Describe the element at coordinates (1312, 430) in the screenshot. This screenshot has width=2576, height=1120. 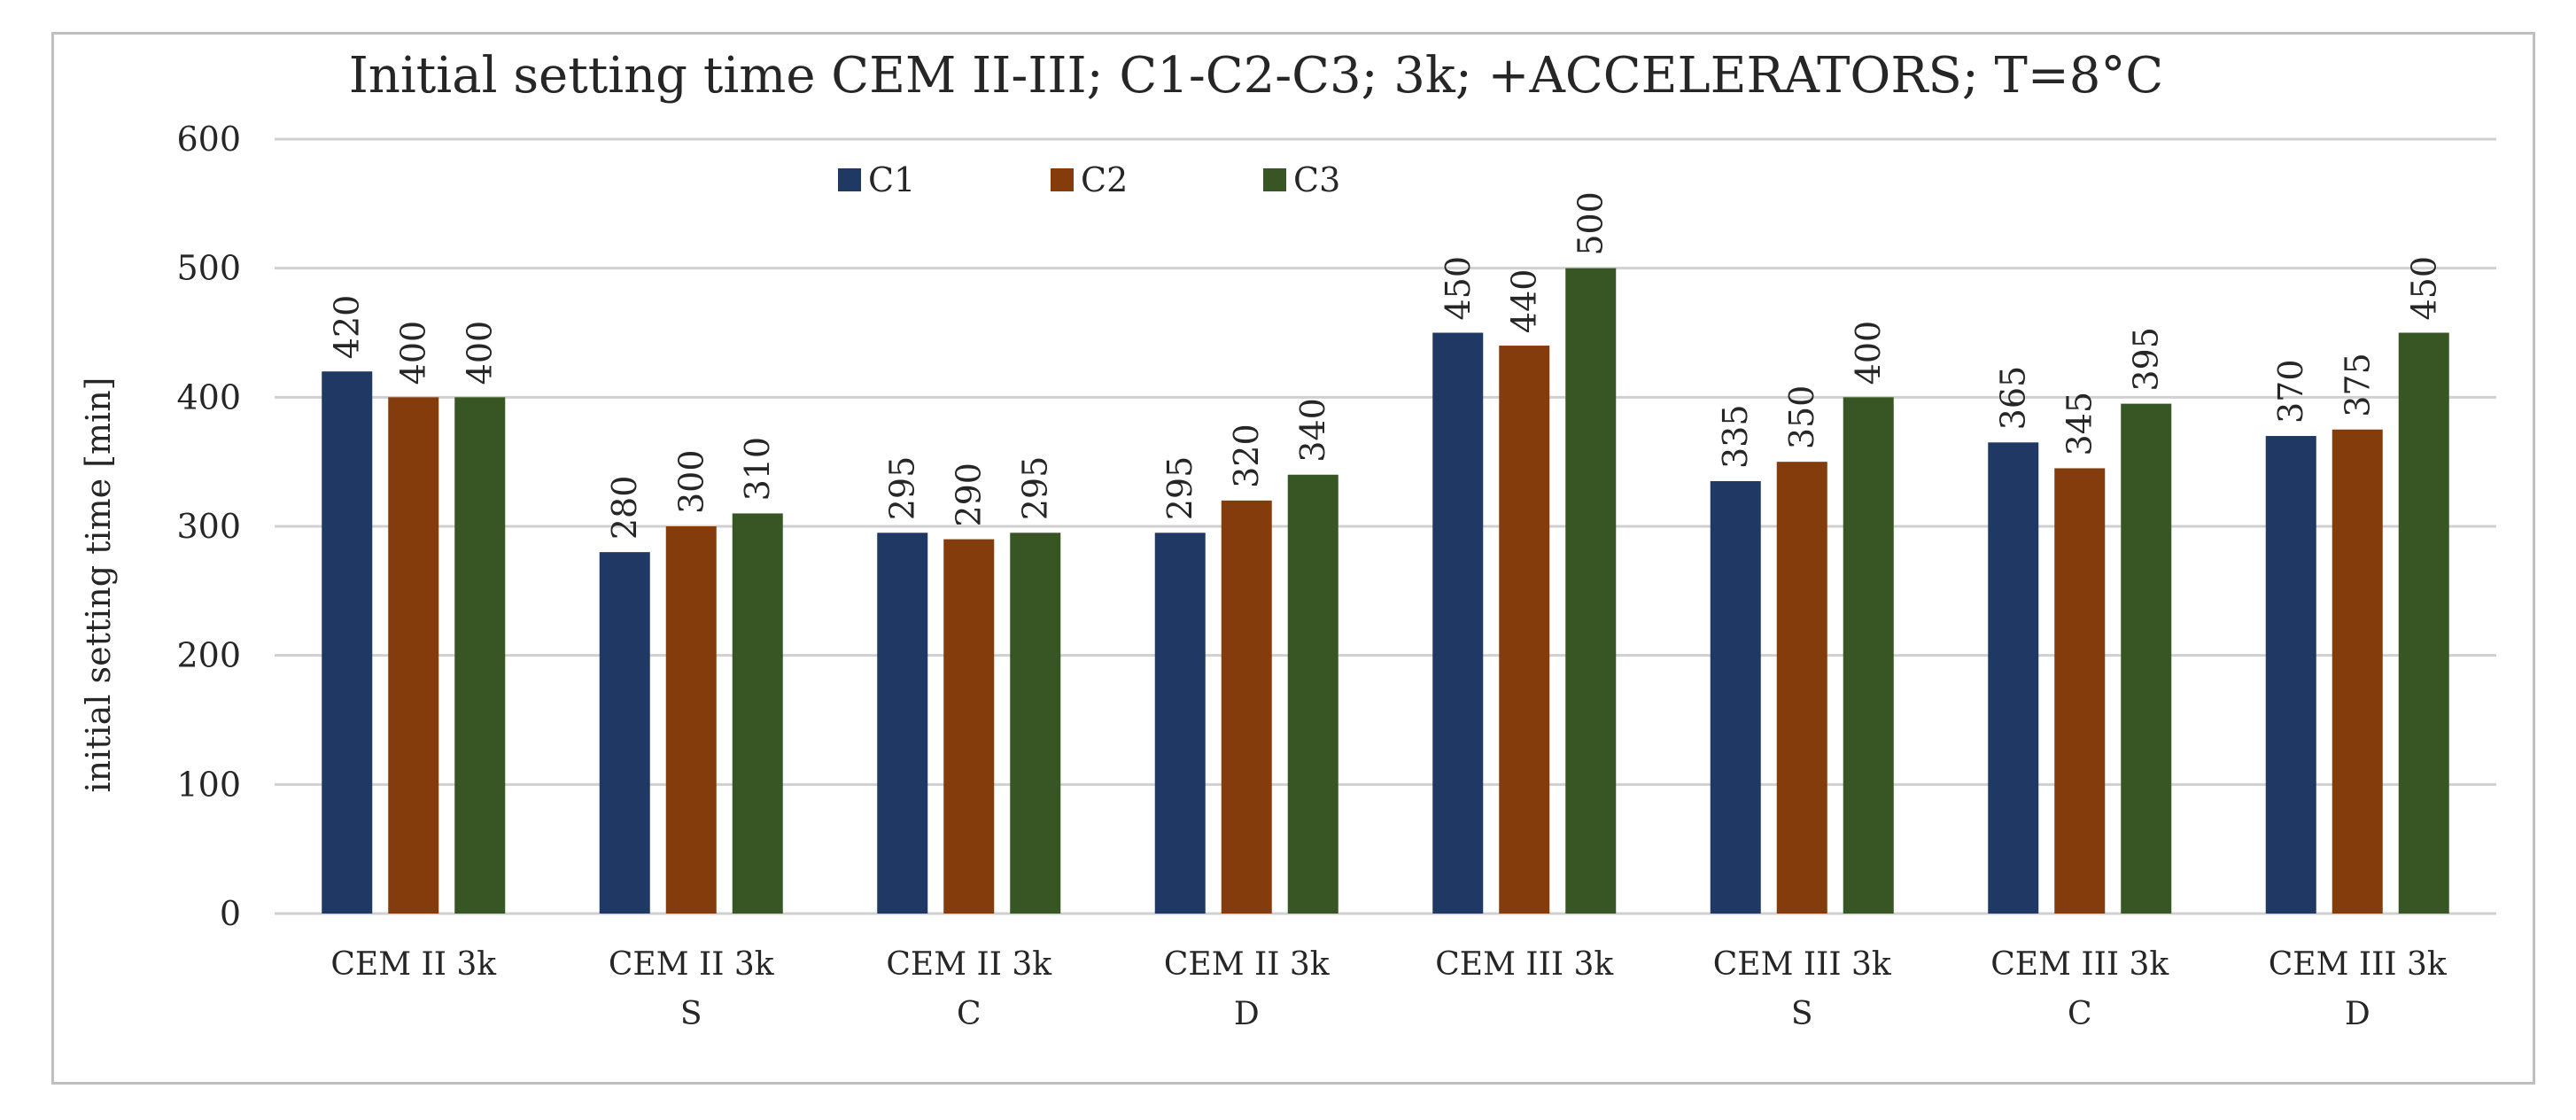
I see `data-label: 340` at that location.